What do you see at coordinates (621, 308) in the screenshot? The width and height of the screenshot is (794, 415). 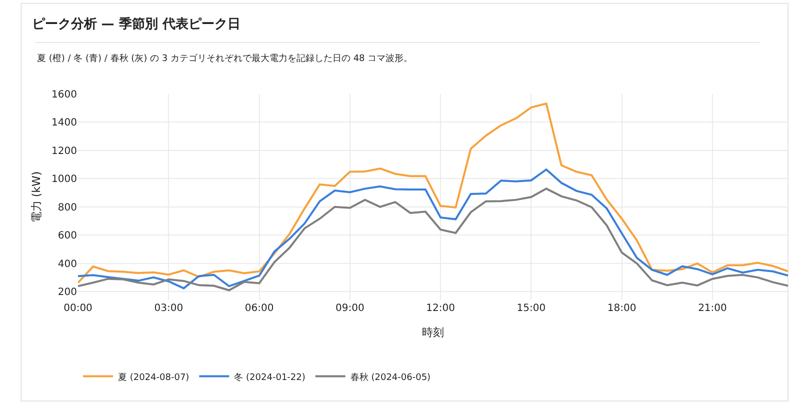 I see `x-tick-label: 18:00` at bounding box center [621, 308].